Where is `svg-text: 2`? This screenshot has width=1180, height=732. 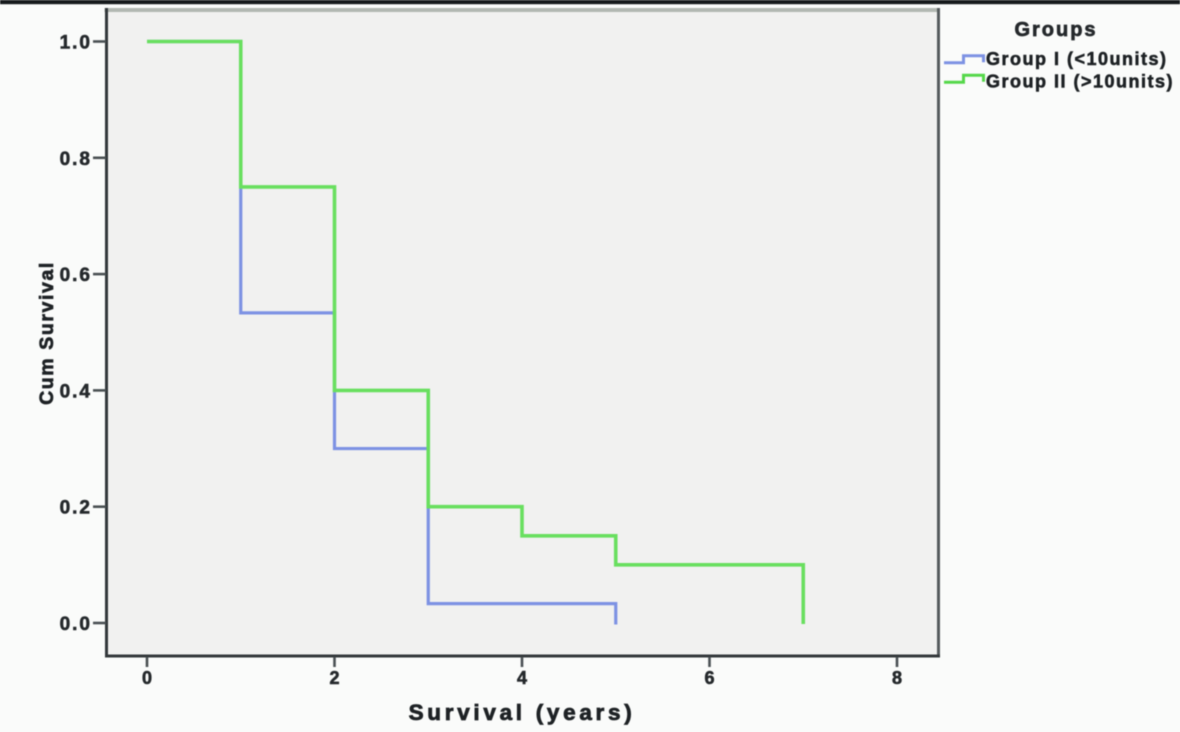
svg-text: 2 is located at coordinates (334, 678).